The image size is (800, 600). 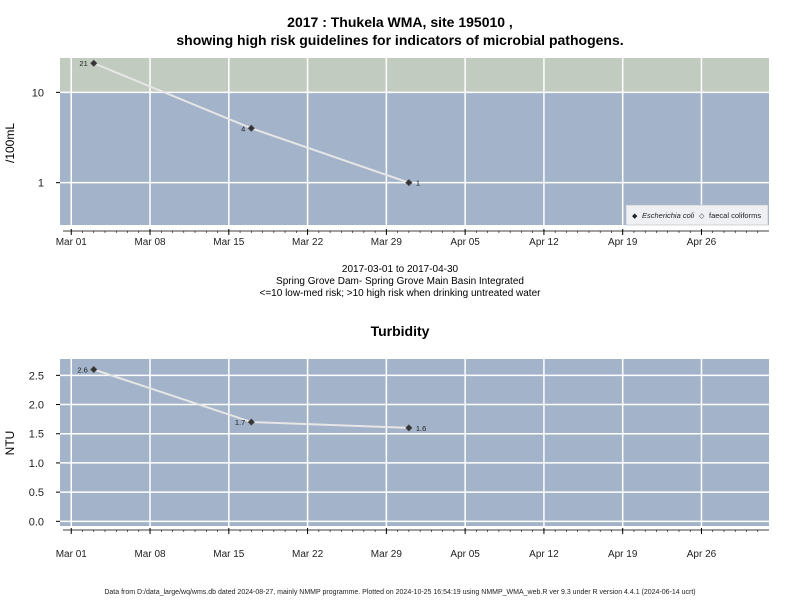 What do you see at coordinates (735, 215) in the screenshot?
I see `chart1-legend-entry: faecal coliforms` at bounding box center [735, 215].